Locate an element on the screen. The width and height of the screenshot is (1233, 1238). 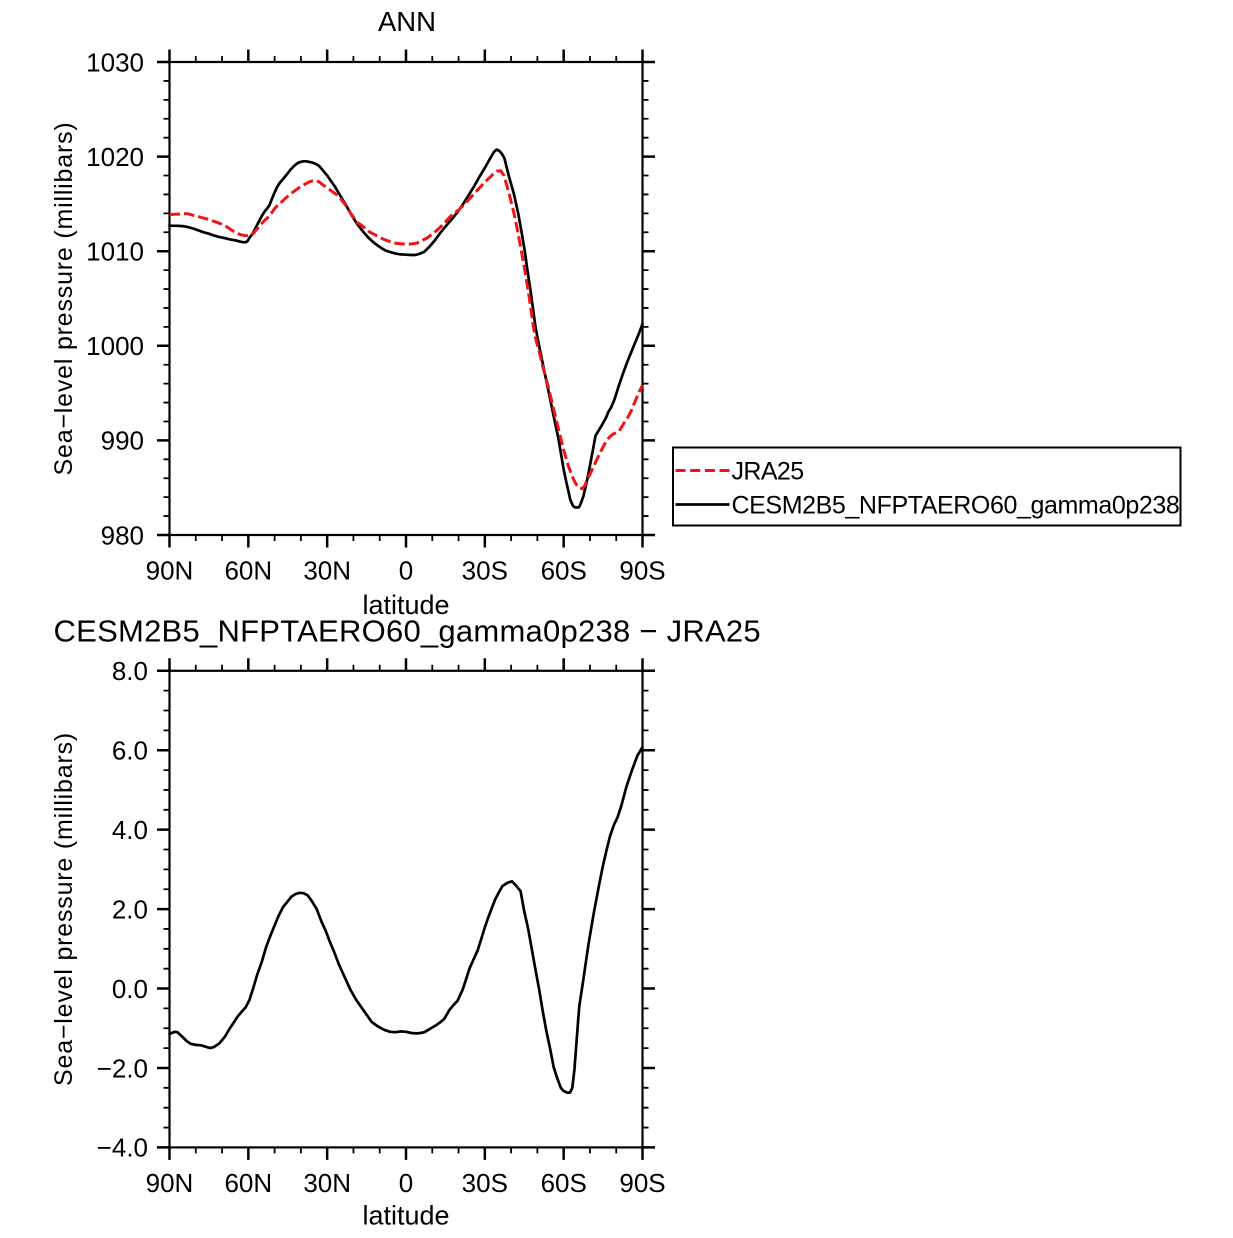
svg-text: 4.0 is located at coordinates (130, 830).